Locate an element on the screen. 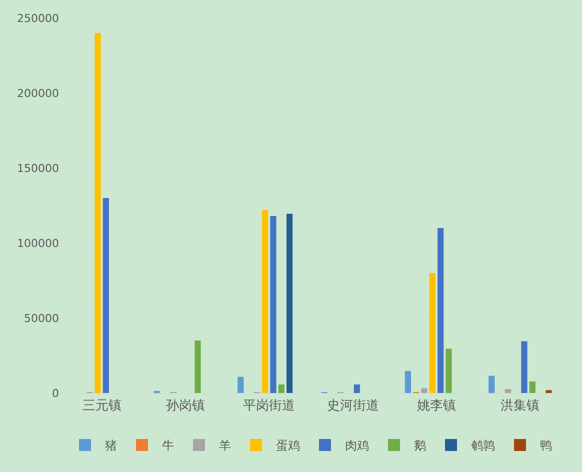 The height and width of the screenshot is (472, 582). y-tick-label: 100000 is located at coordinates (38, 243).